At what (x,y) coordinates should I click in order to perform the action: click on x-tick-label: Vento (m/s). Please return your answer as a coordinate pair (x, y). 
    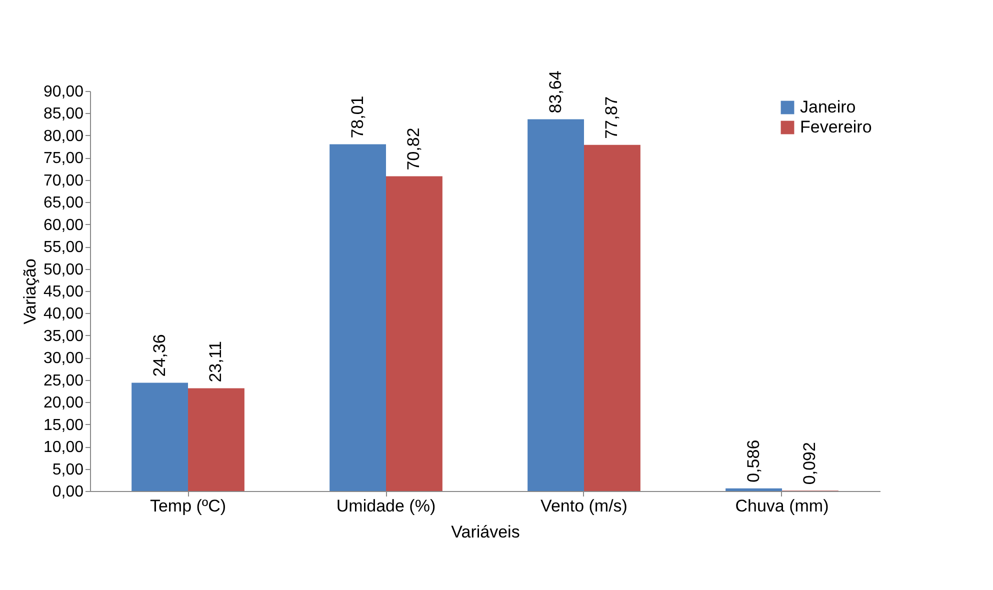
    Looking at the image, I should click on (584, 506).